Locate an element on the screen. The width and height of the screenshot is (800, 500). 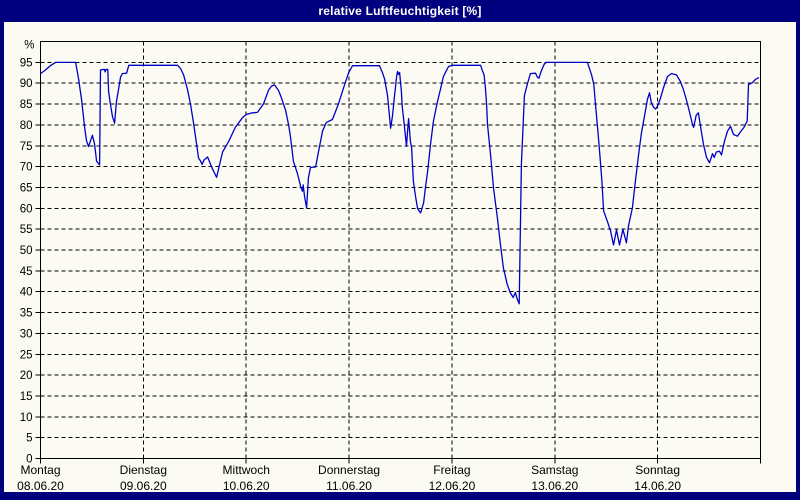
y-tick-label: 80 is located at coordinates (26, 126).